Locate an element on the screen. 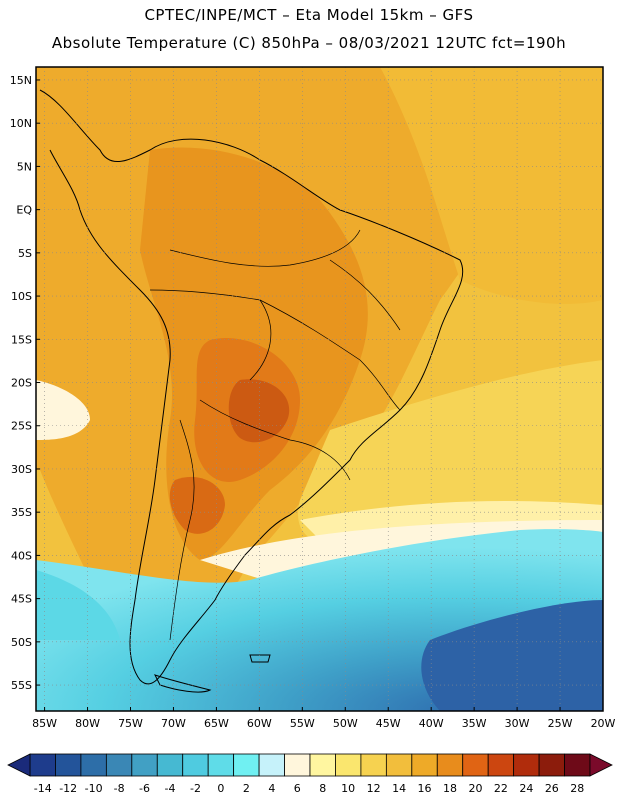  colorbar-label: 6 is located at coordinates (297, 788).